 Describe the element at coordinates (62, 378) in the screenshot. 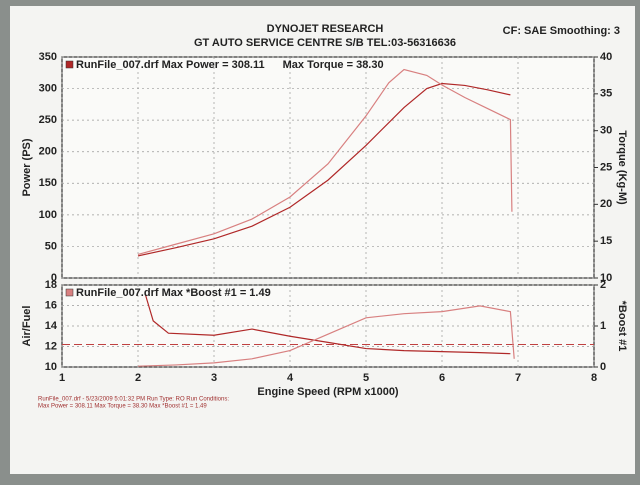

I see `x-tick-label: 1` at that location.